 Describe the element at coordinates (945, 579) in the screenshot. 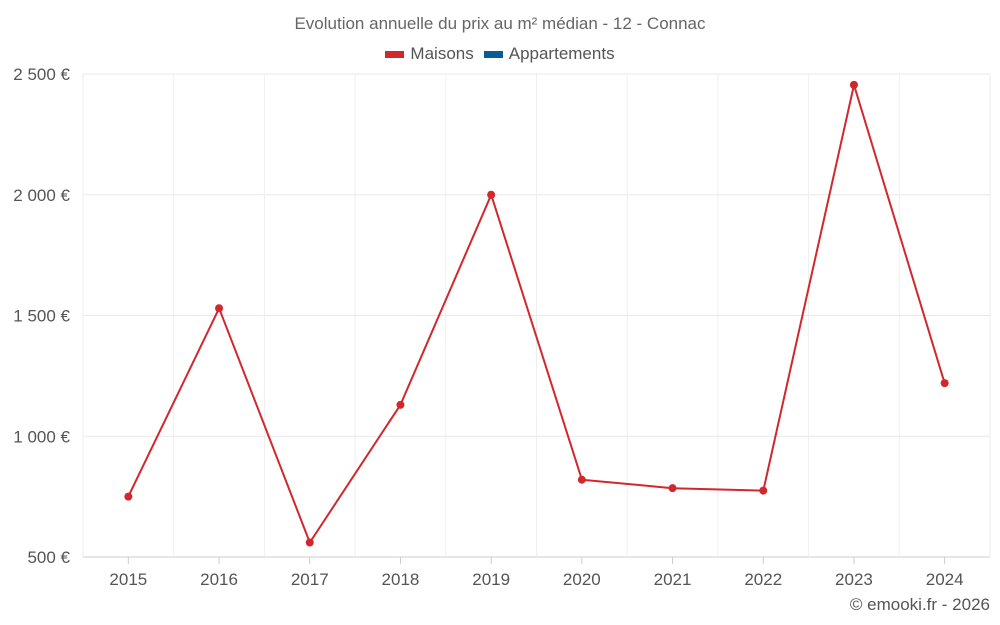

I see `x-tick-label: 2024` at that location.